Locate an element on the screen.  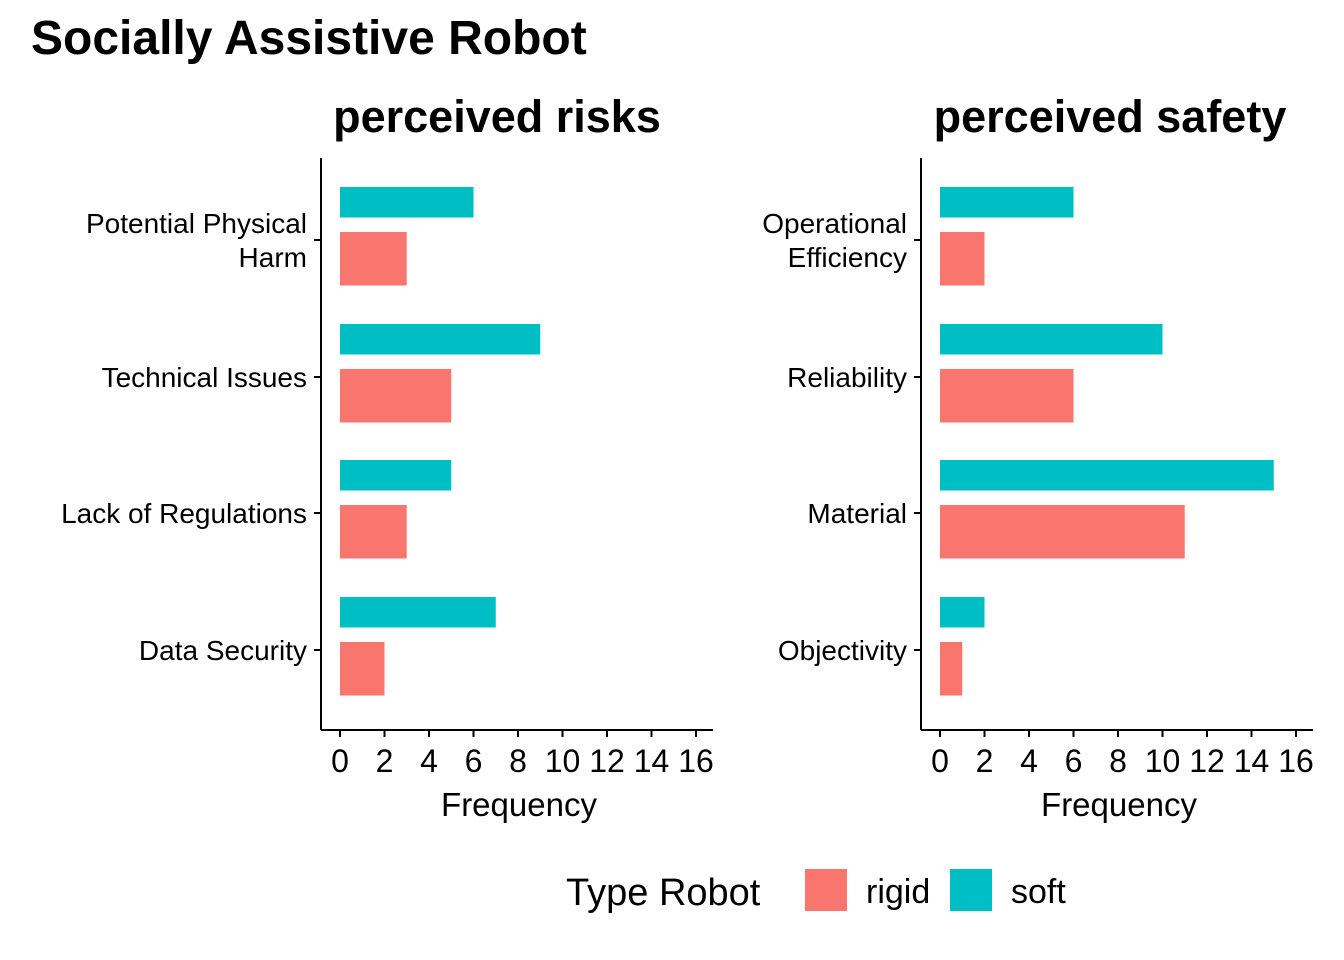
category-label-lack-of-regulations: Lack of Regulations is located at coordinates (184, 513).